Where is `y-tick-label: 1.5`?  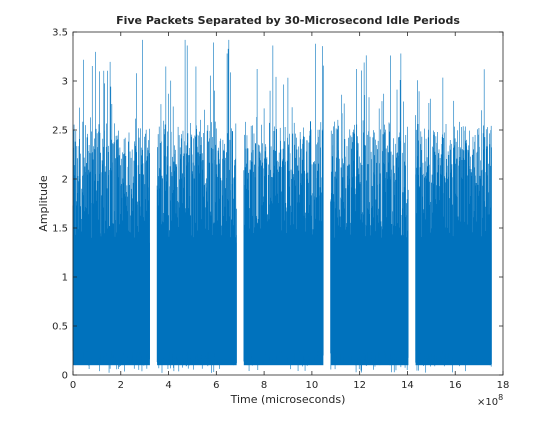
y-tick-label: 1.5 is located at coordinates (60, 229).